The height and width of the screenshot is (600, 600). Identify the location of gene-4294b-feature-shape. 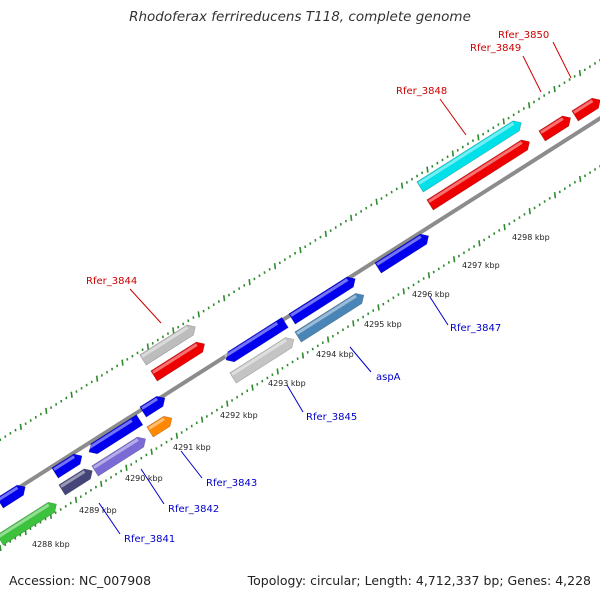
(323, 299).